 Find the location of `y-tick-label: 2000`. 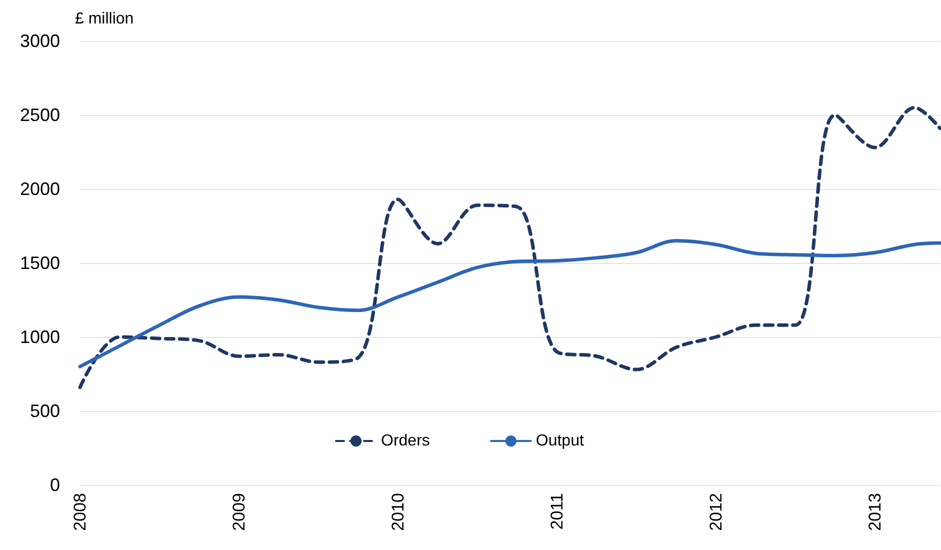

y-tick-label: 2000 is located at coordinates (40, 189).